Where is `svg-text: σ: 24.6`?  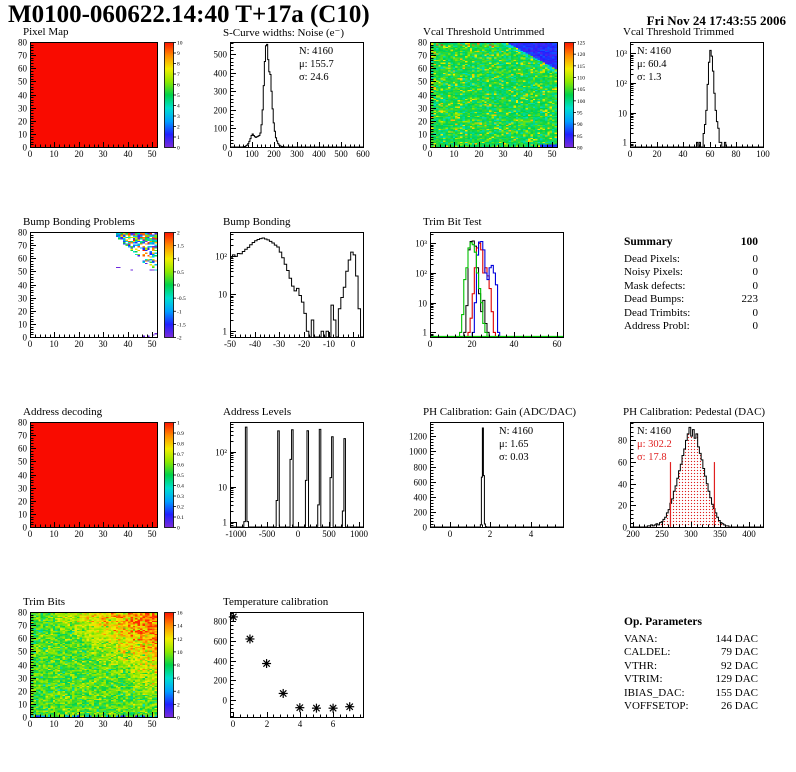
svg-text: σ: 24.6 is located at coordinates (314, 77).